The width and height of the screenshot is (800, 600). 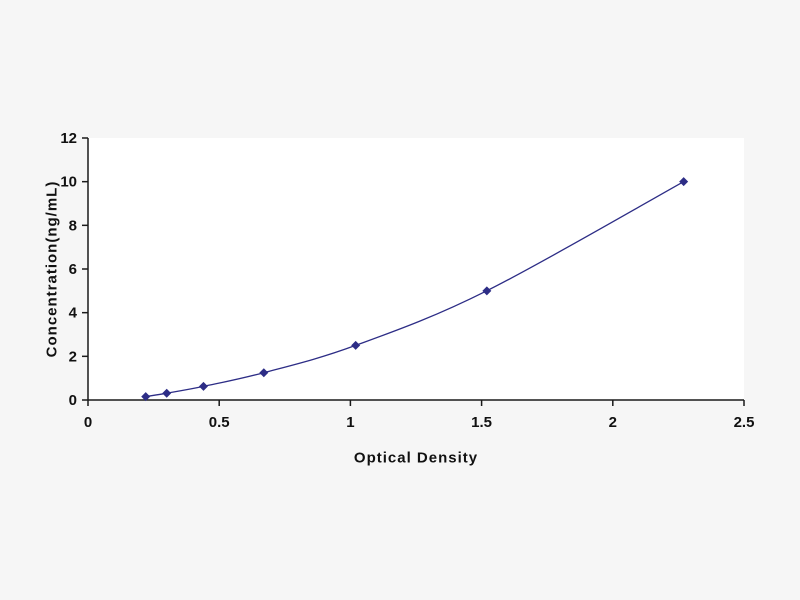 What do you see at coordinates (68, 182) in the screenshot?
I see `y-tick-label: 10` at bounding box center [68, 182].